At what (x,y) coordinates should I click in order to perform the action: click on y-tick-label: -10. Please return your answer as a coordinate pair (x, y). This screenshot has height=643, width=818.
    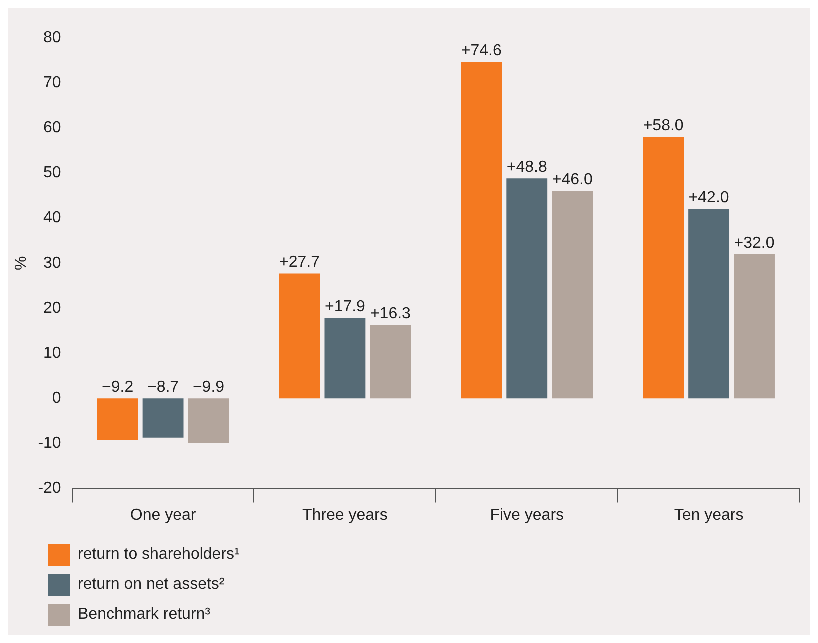
    Looking at the image, I should click on (50, 443).